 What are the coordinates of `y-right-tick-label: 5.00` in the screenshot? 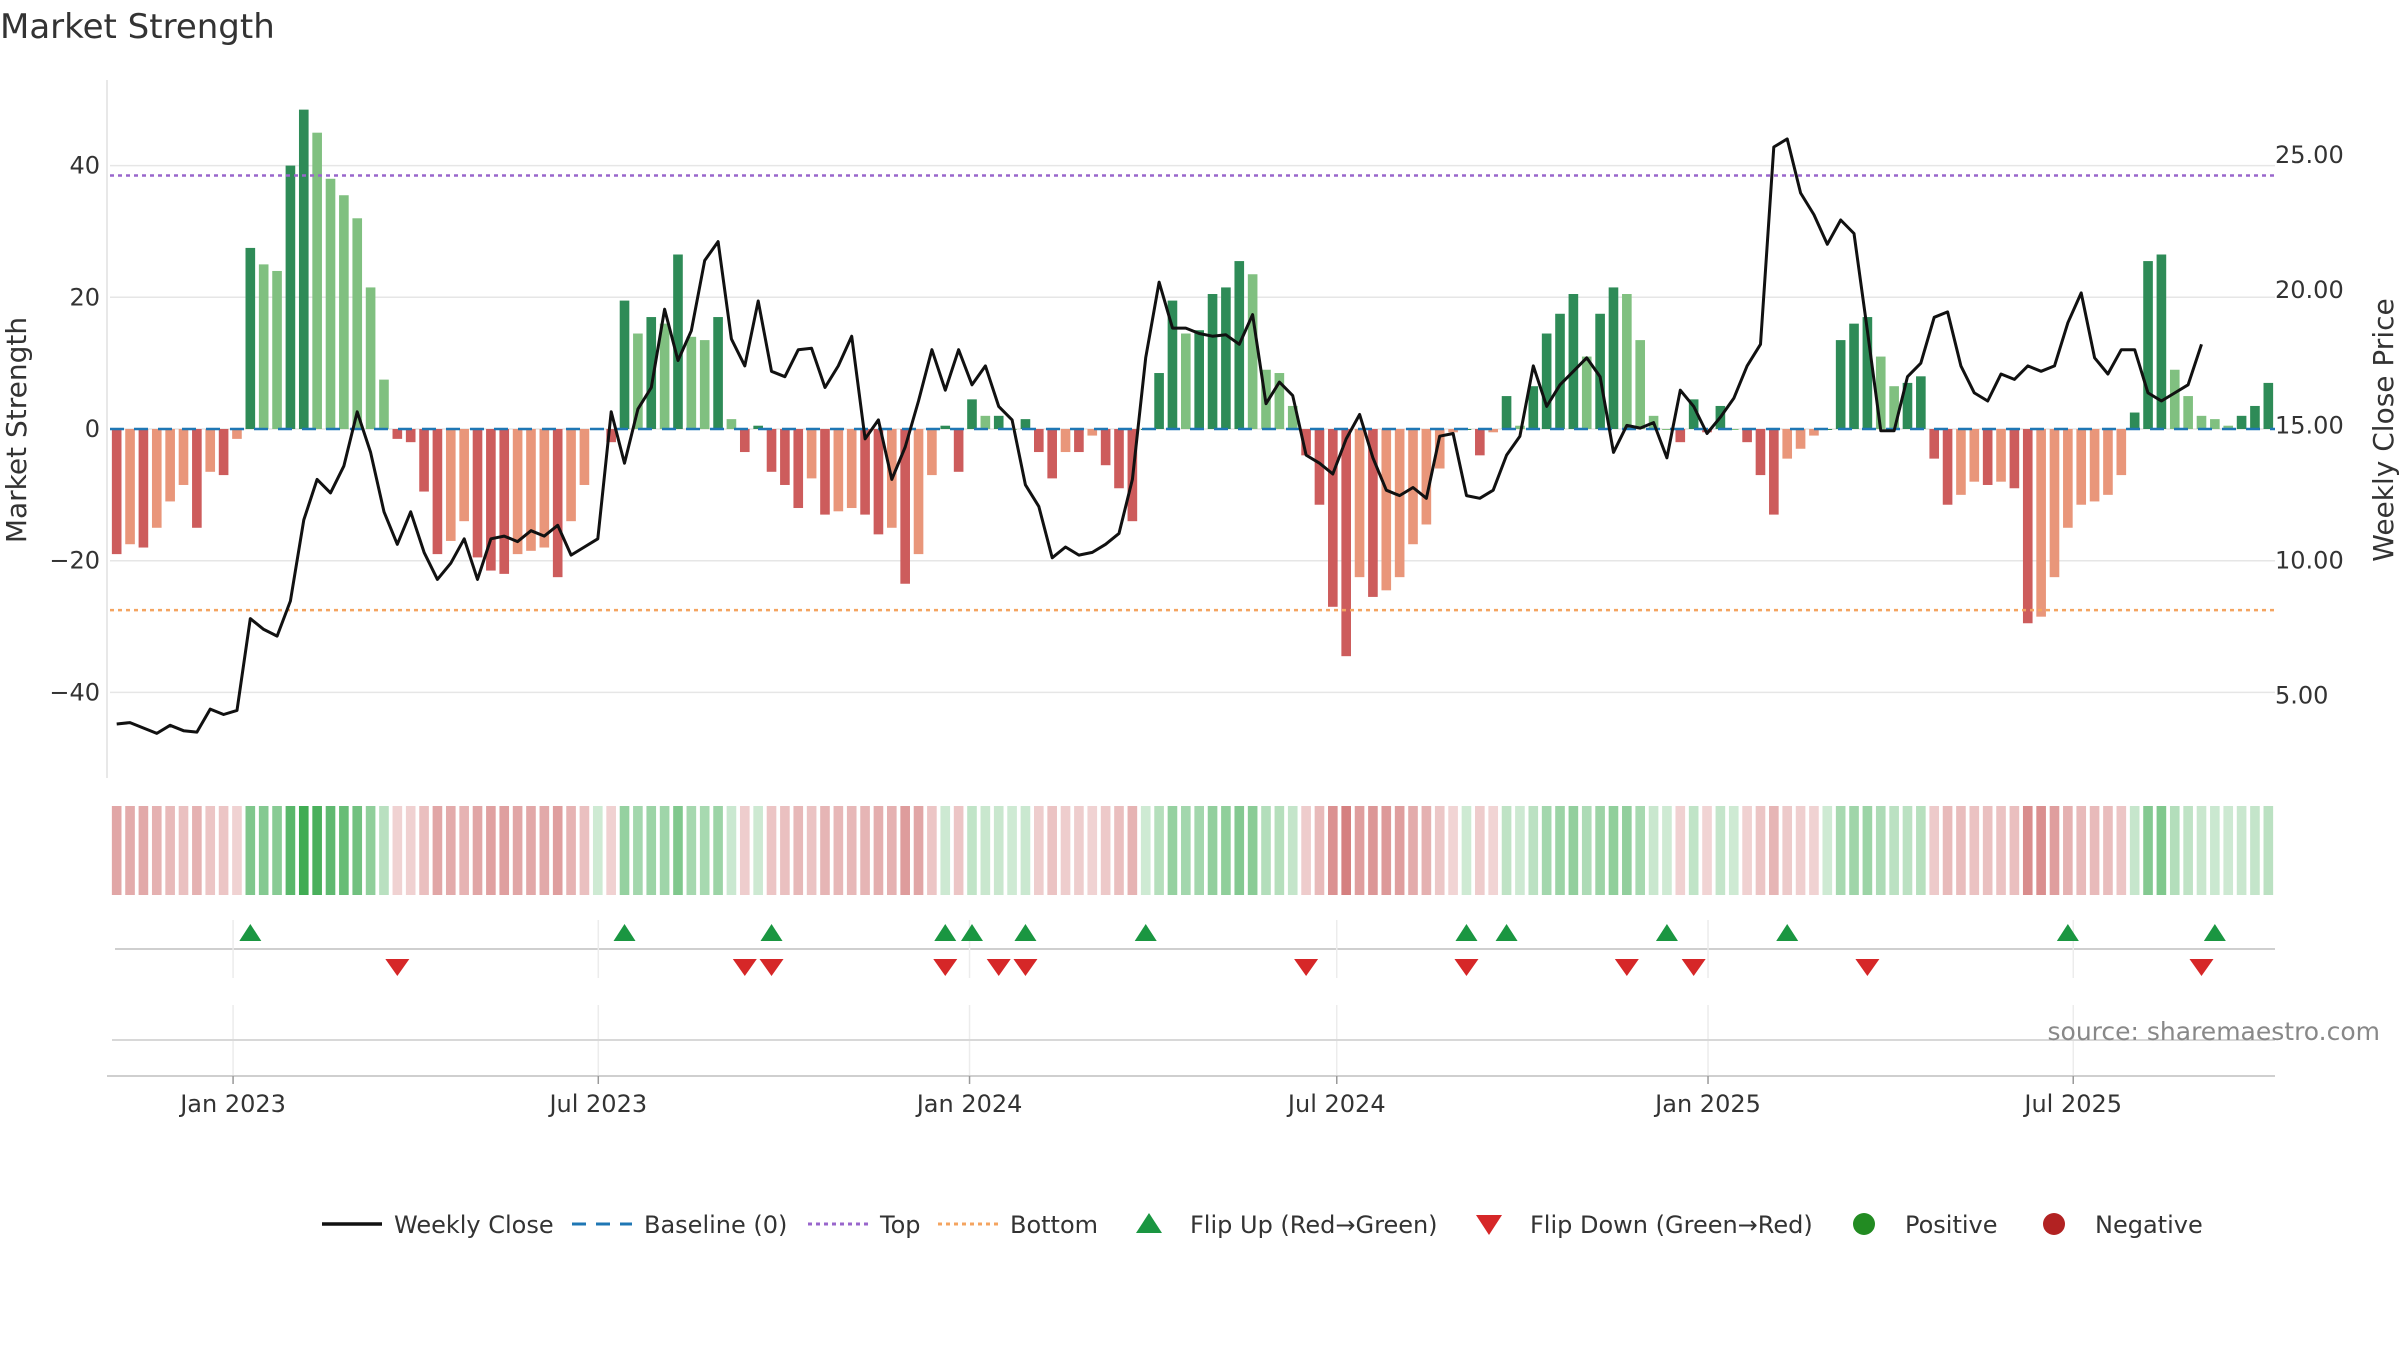 It's located at (2301, 696).